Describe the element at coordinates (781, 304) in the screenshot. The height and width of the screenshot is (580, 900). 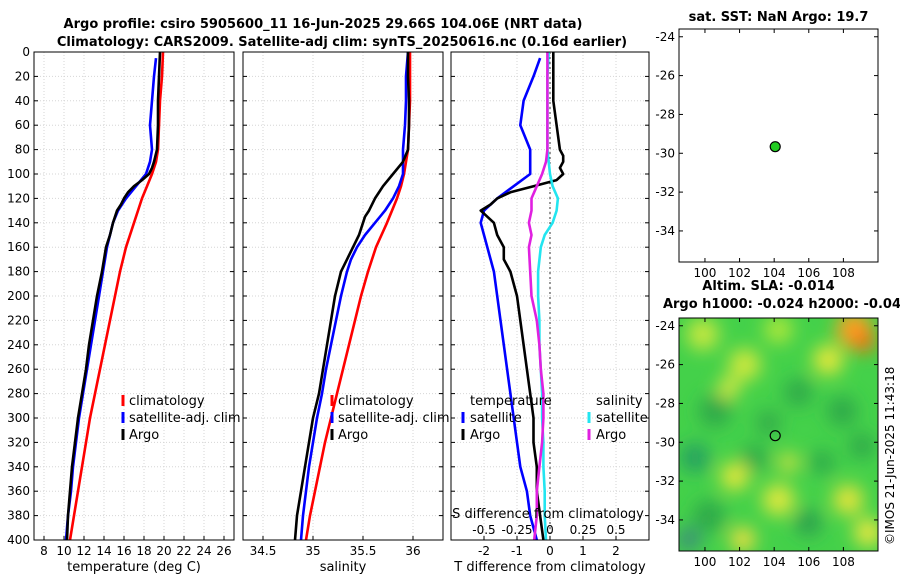
I see `sla-title-line-2: Argo h1000: -0.024 h2000: -0.046` at that location.